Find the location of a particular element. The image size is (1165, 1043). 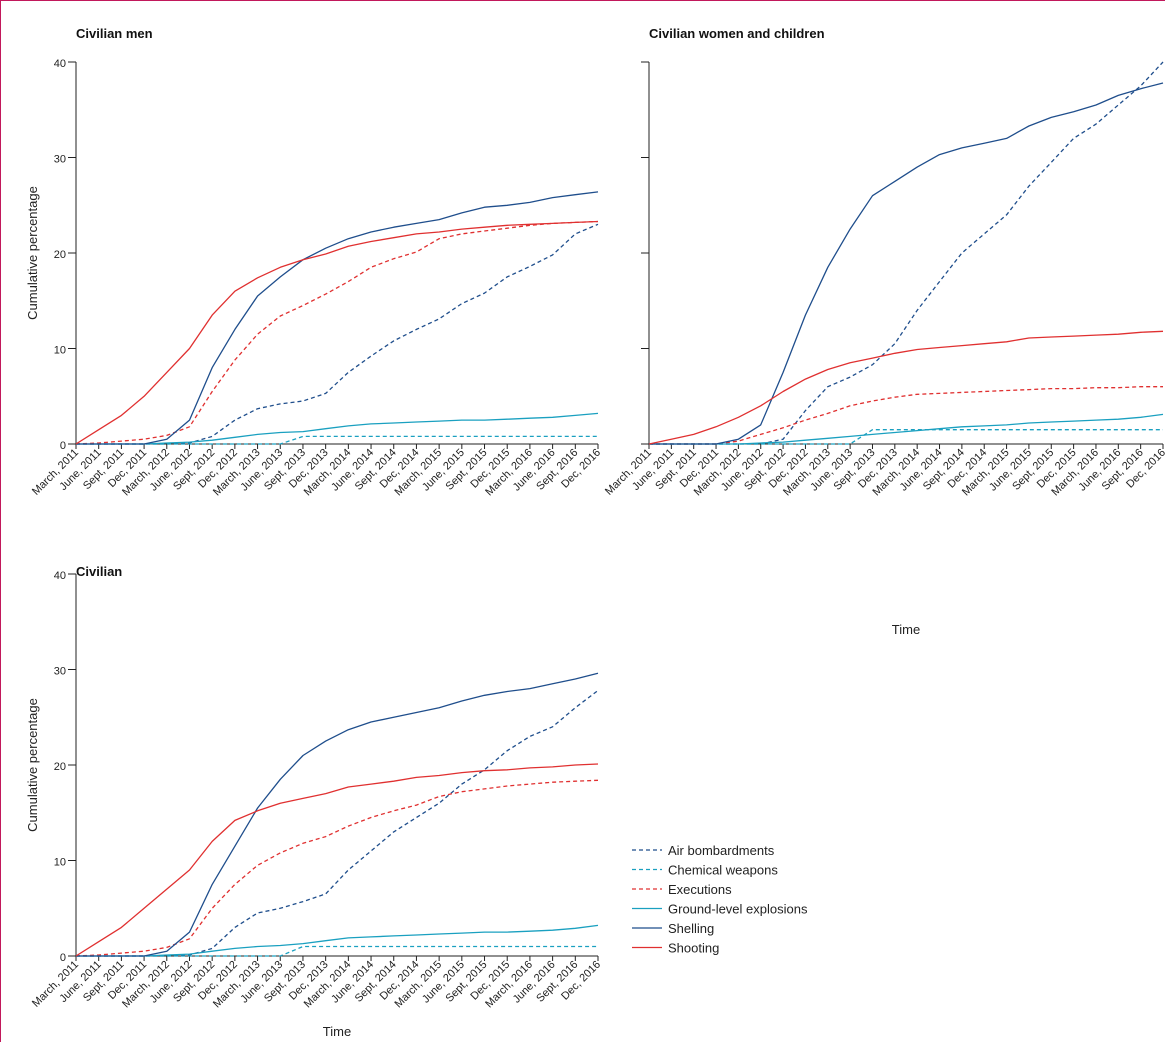

legend-label: Ground-level explosions is located at coordinates (738, 909).